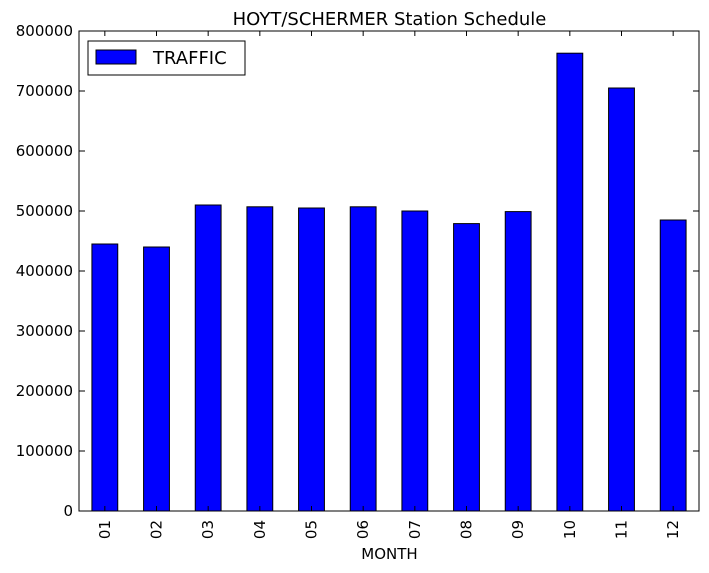 The image size is (709, 573). I want to click on y-tick-label-700000: 700000, so click(44, 91).